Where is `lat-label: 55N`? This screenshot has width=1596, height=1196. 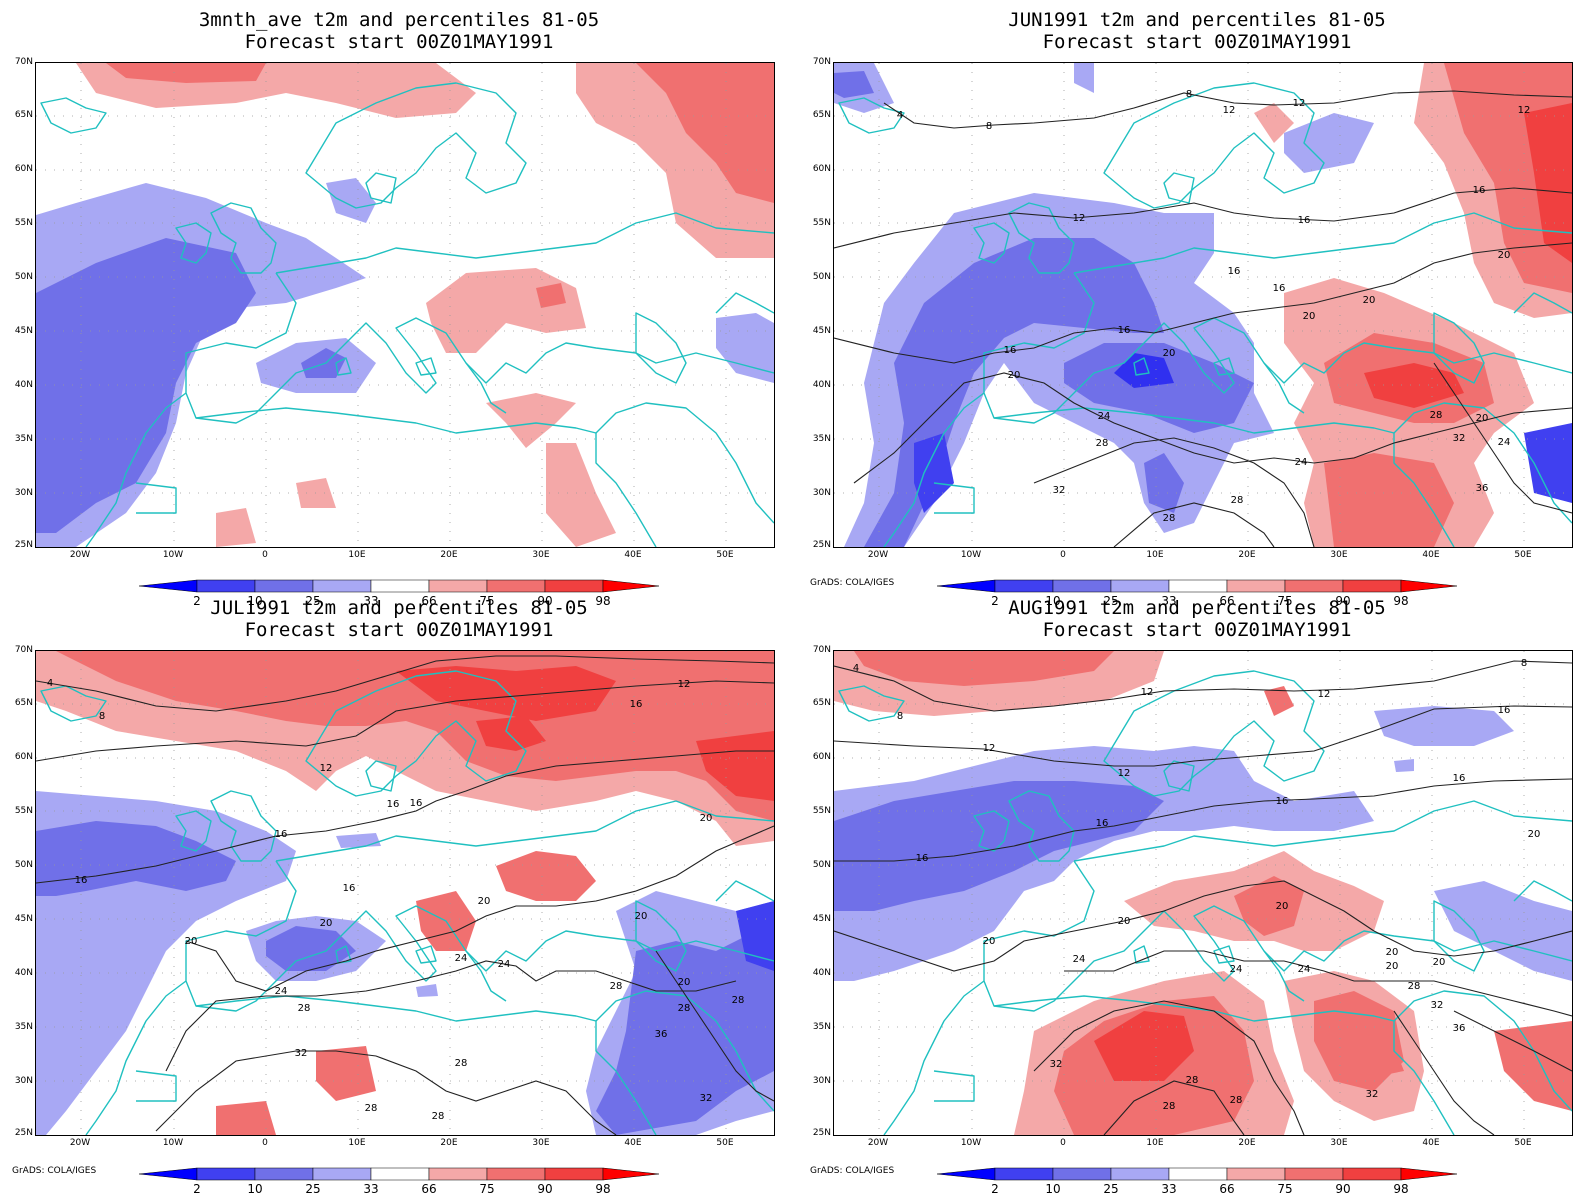
lat-label: 55N is located at coordinates (23, 223).